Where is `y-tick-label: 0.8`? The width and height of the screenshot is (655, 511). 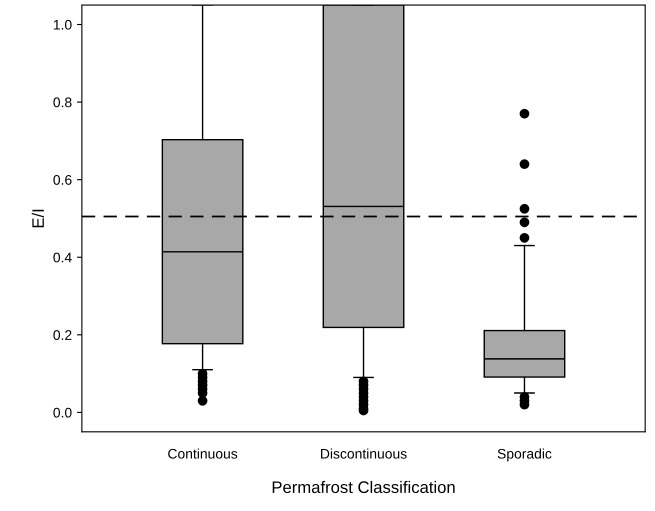
y-tick-label: 0.8 is located at coordinates (62, 102).